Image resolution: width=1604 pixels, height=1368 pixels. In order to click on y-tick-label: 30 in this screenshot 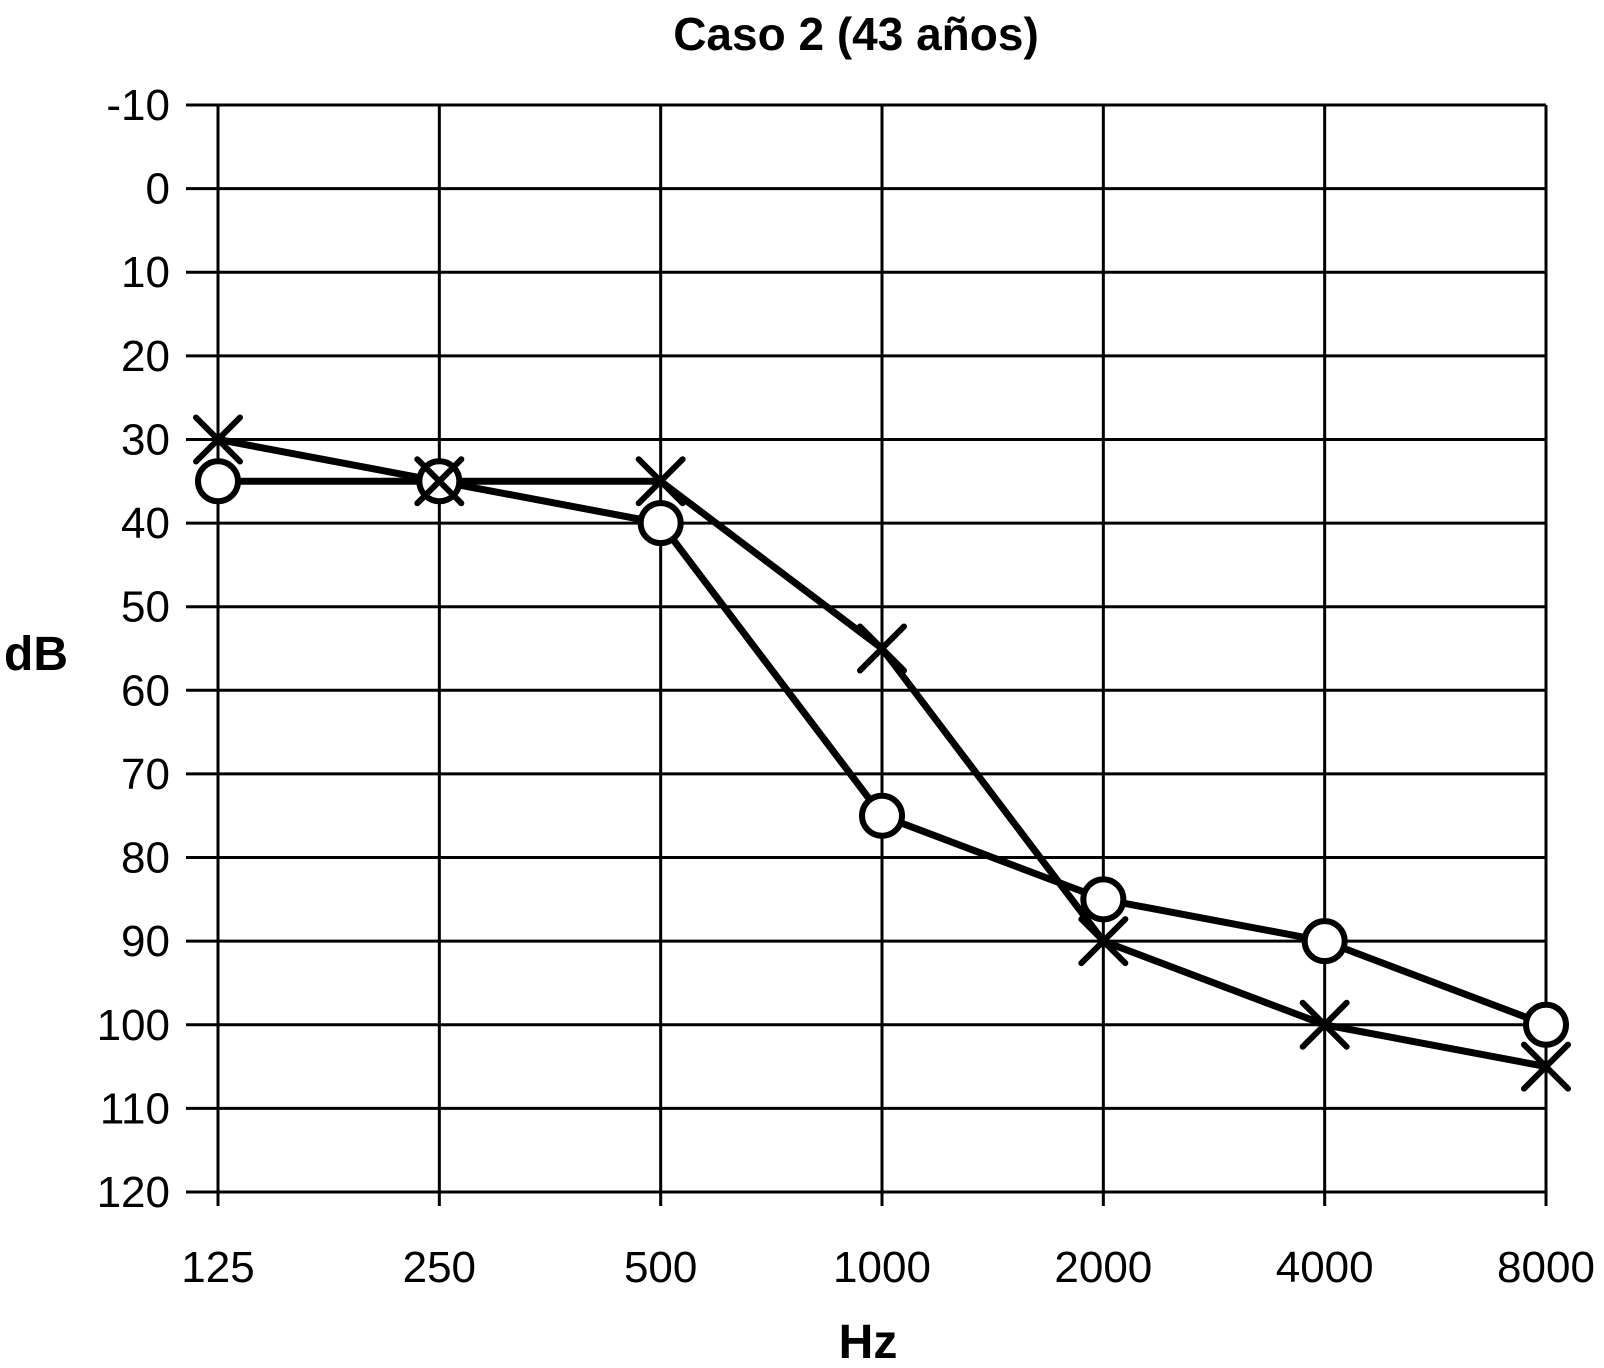, I will do `click(145, 439)`.